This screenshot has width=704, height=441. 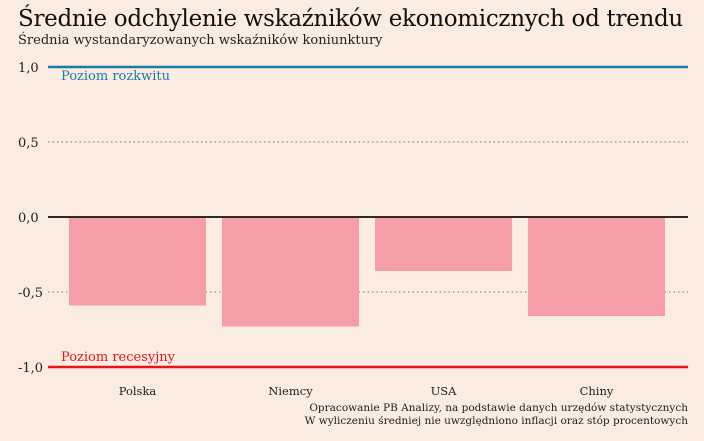 I want to click on reference-line-label: Poziom recesyjny, so click(x=118, y=357).